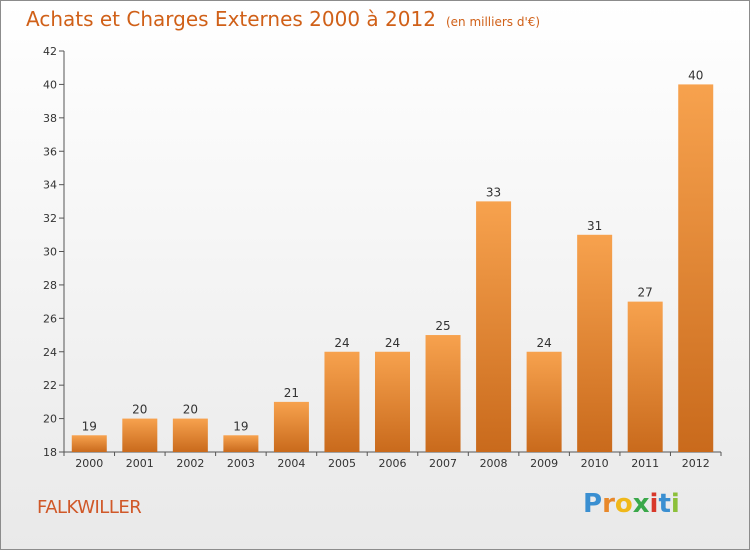  What do you see at coordinates (494, 463) in the screenshot?
I see `x-tick-label: 2008` at bounding box center [494, 463].